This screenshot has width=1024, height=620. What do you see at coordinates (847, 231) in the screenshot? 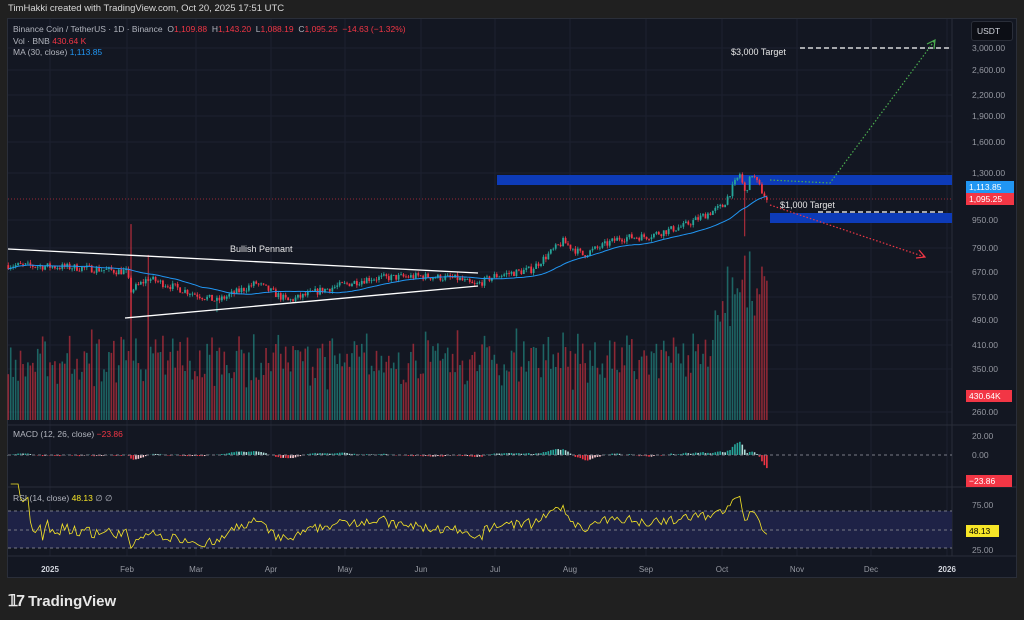
I see `bearish-path` at bounding box center [847, 231].